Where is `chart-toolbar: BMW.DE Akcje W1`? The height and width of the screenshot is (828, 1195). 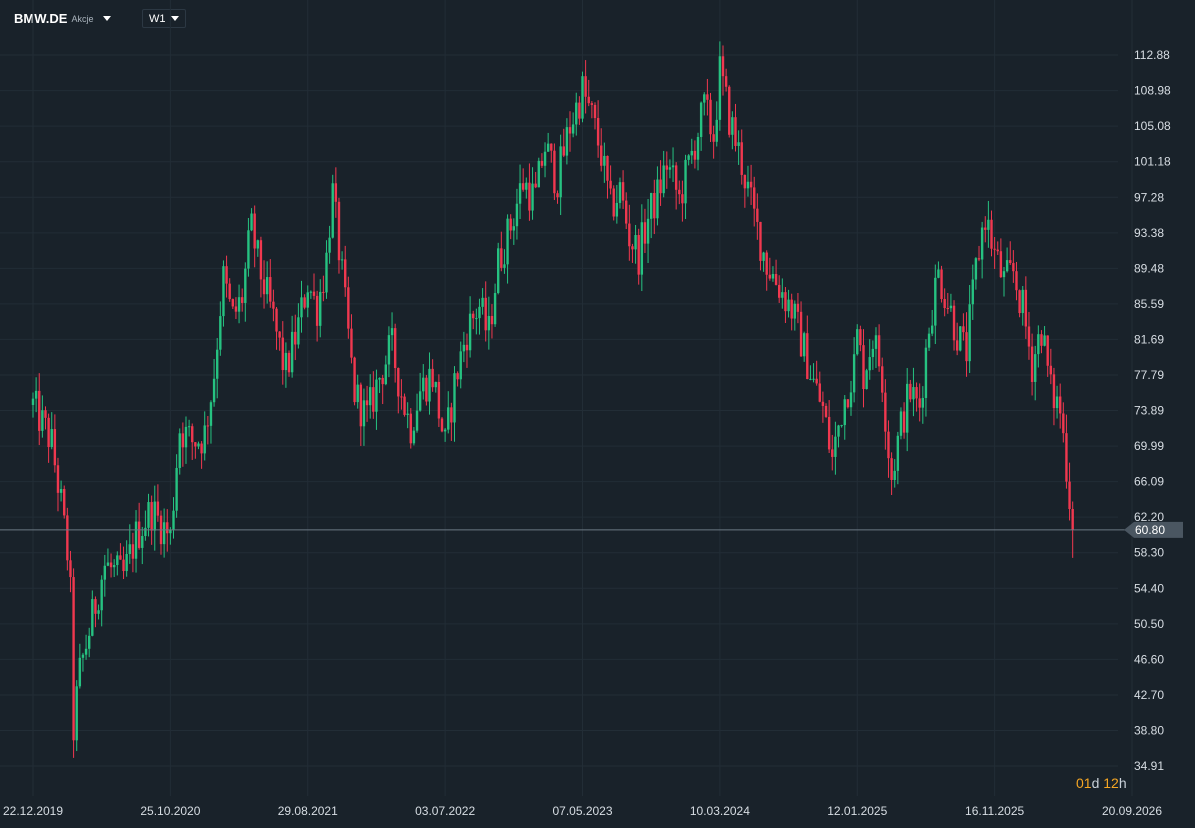
chart-toolbar: BMW.DE Akcje W1 is located at coordinates (597, 17).